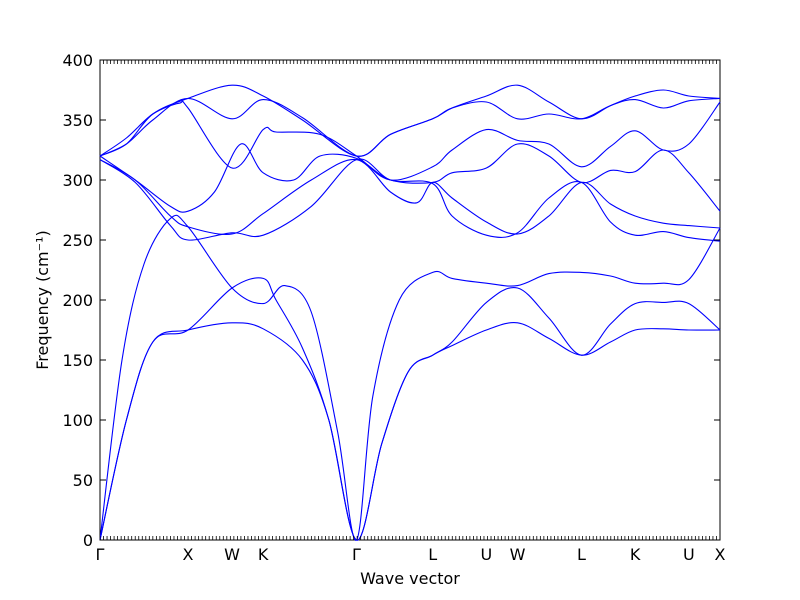 This screenshot has width=800, height=600. Describe the element at coordinates (77, 300) in the screenshot. I see `y-tick-label: 200` at that location.